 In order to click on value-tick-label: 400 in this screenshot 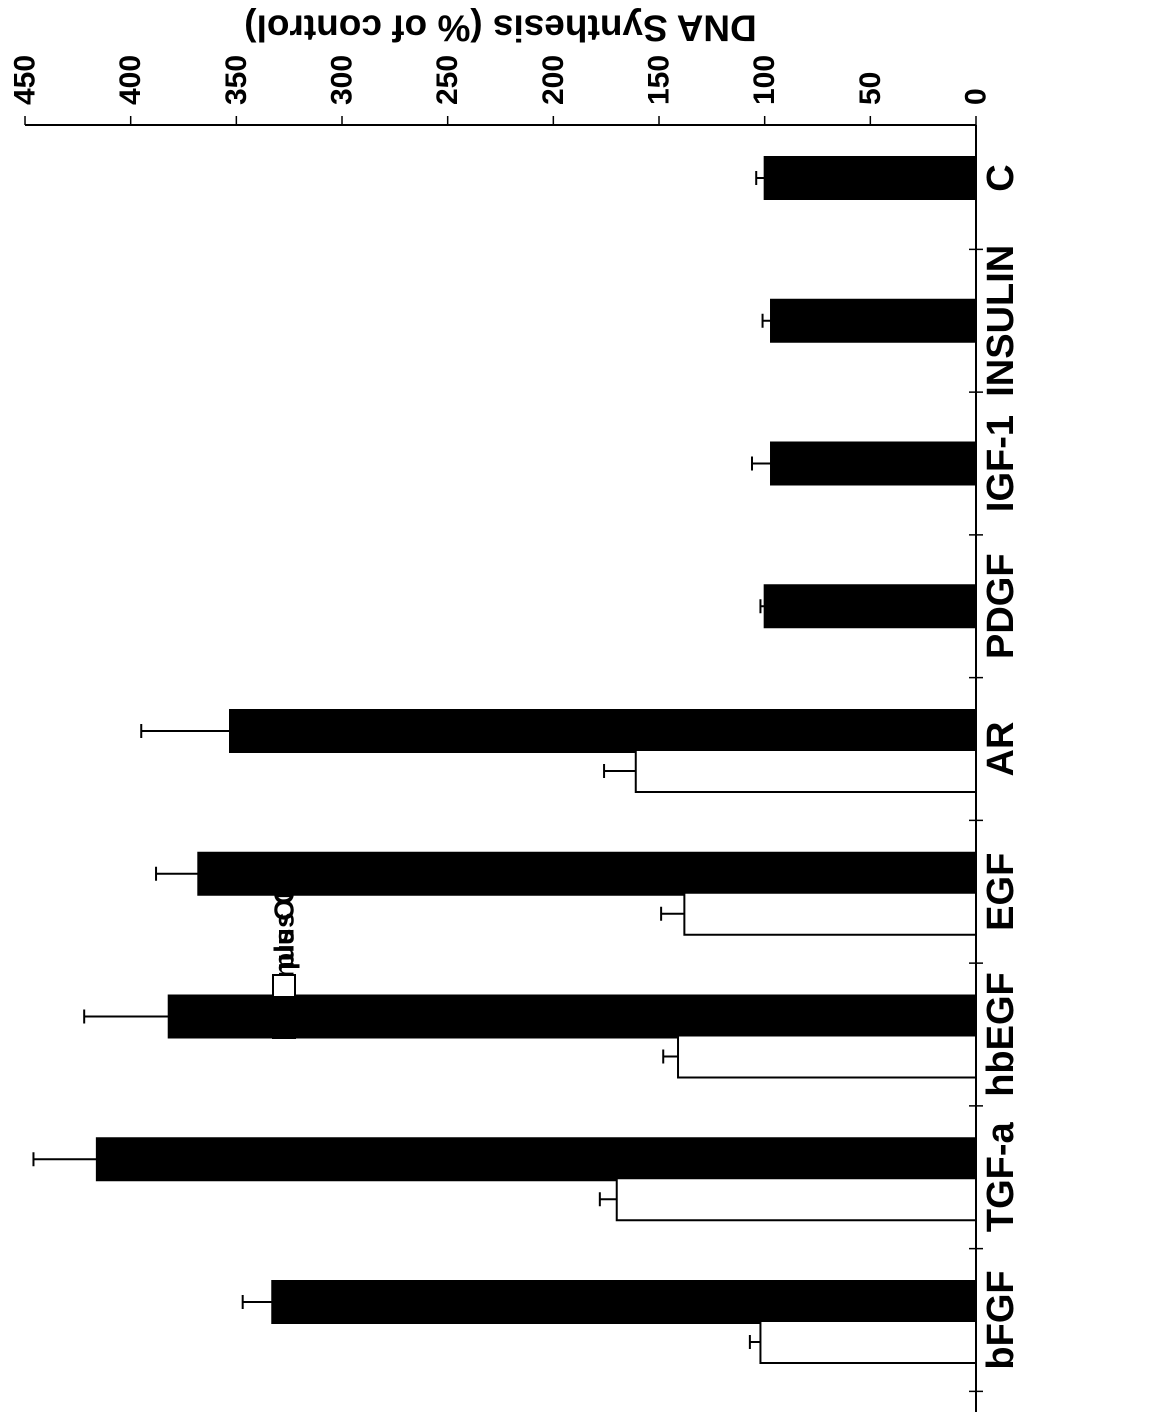, I will do `click(130, 80)`.